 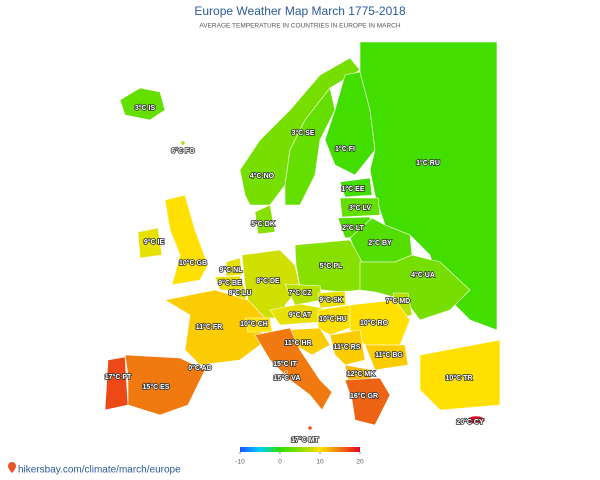 What do you see at coordinates (398, 301) in the screenshot?
I see `country-label: 7°C MD` at bounding box center [398, 301].